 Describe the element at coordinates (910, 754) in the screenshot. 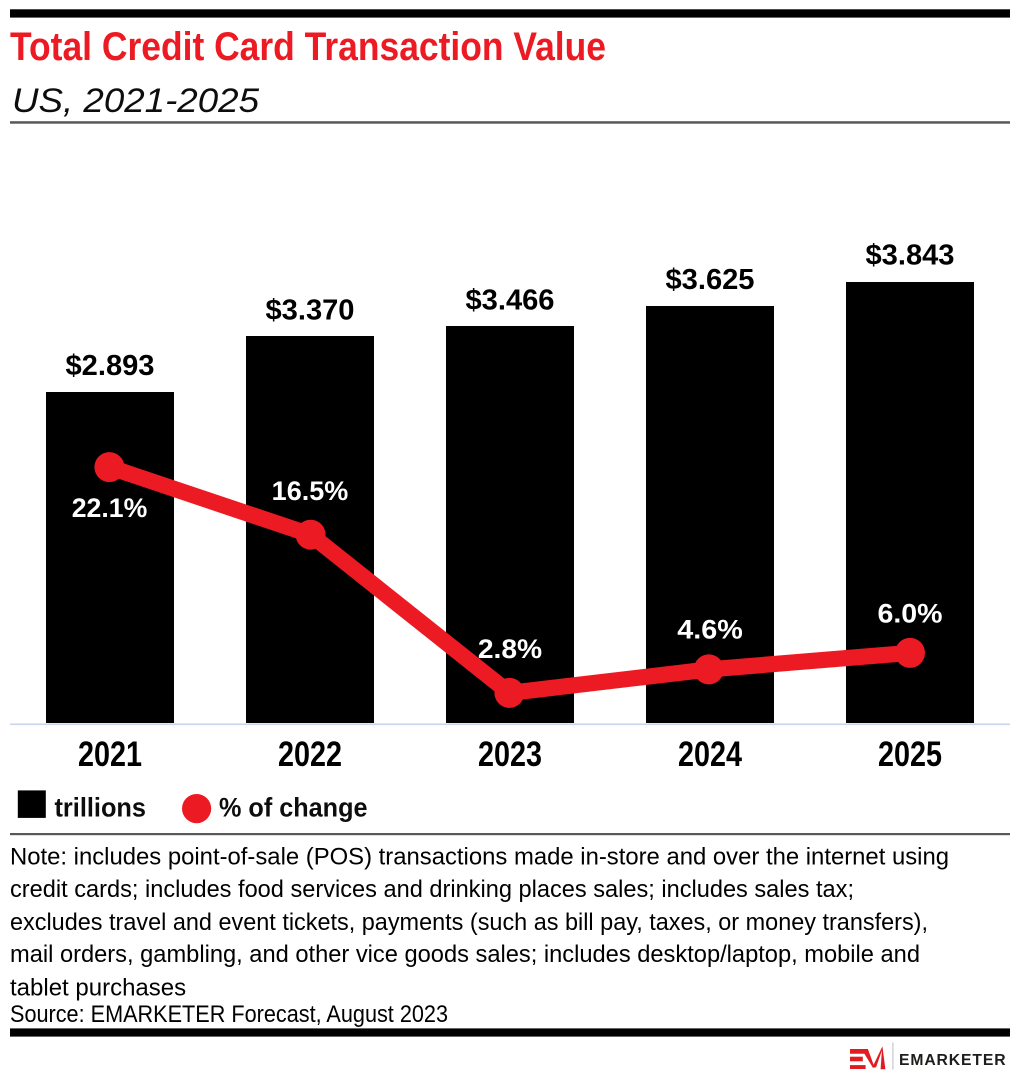

I see `svg-text: 2025` at that location.